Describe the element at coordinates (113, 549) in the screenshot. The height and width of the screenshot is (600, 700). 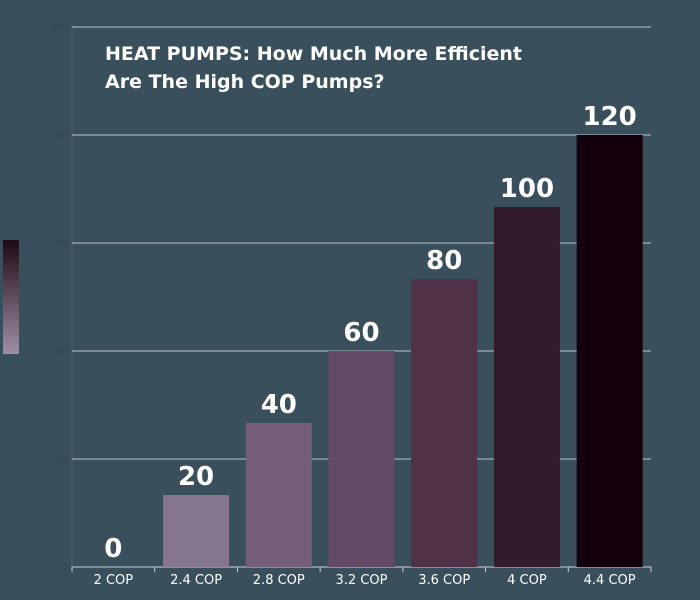
I see `data-label: 0` at that location.